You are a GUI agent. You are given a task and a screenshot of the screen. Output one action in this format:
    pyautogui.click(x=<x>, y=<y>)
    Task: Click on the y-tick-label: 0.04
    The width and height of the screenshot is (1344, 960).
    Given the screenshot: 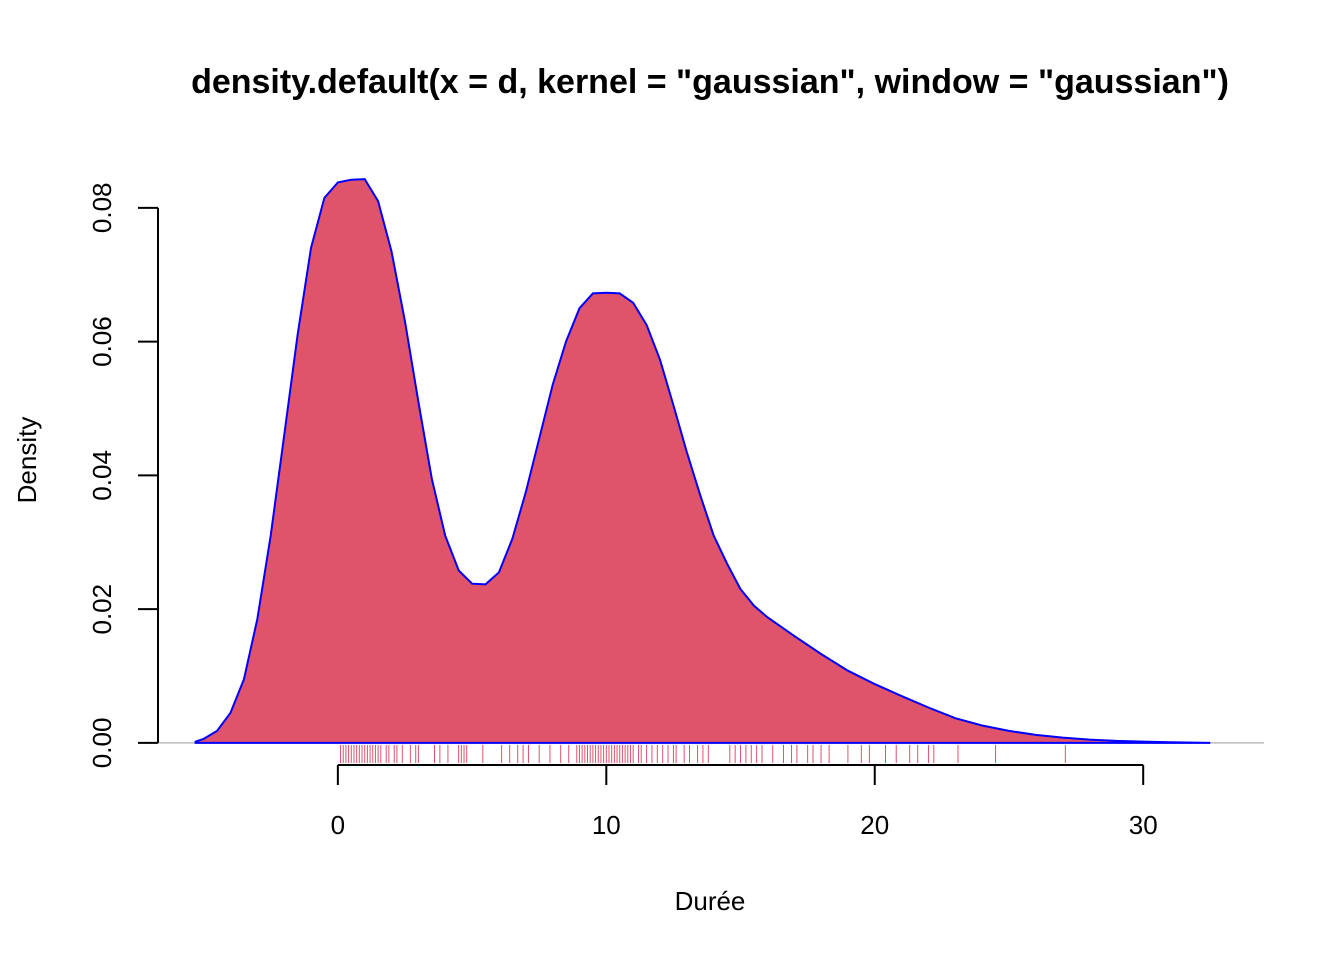 What is the action you would take?
    pyautogui.click(x=102, y=475)
    